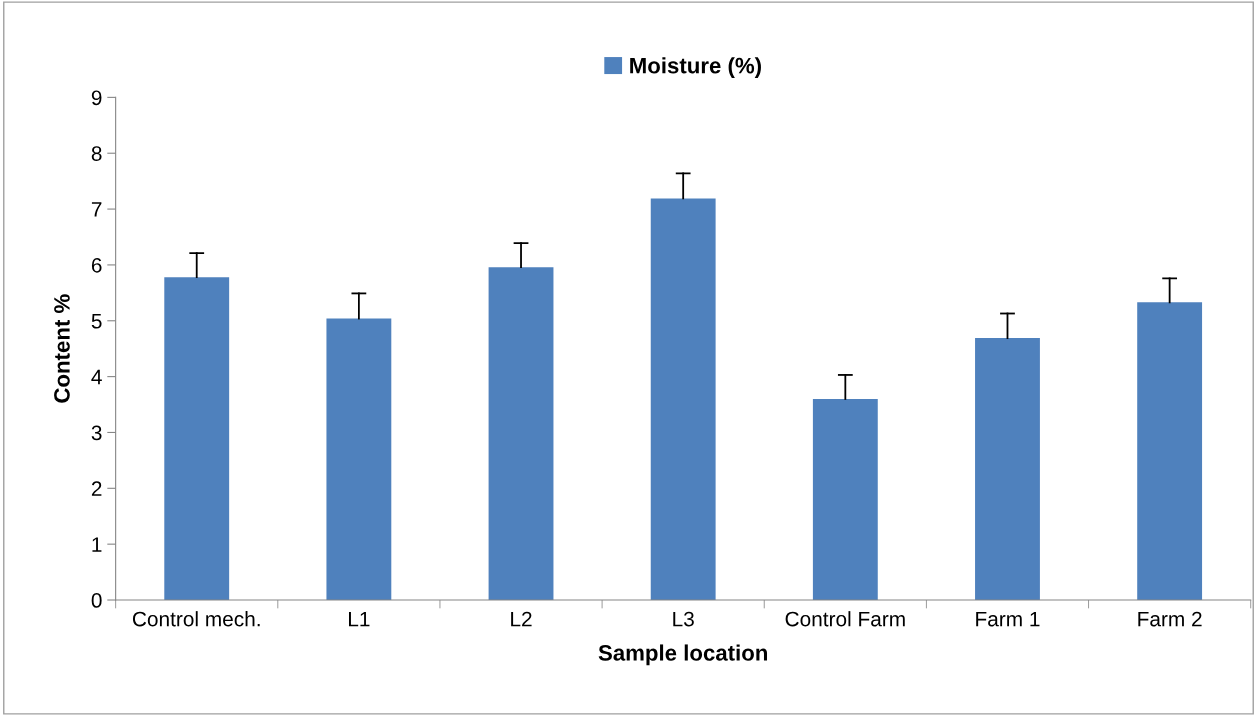 Image resolution: width=1257 pixels, height=716 pixels. What do you see at coordinates (62, 348) in the screenshot?
I see `y-axis-title: Content %` at bounding box center [62, 348].